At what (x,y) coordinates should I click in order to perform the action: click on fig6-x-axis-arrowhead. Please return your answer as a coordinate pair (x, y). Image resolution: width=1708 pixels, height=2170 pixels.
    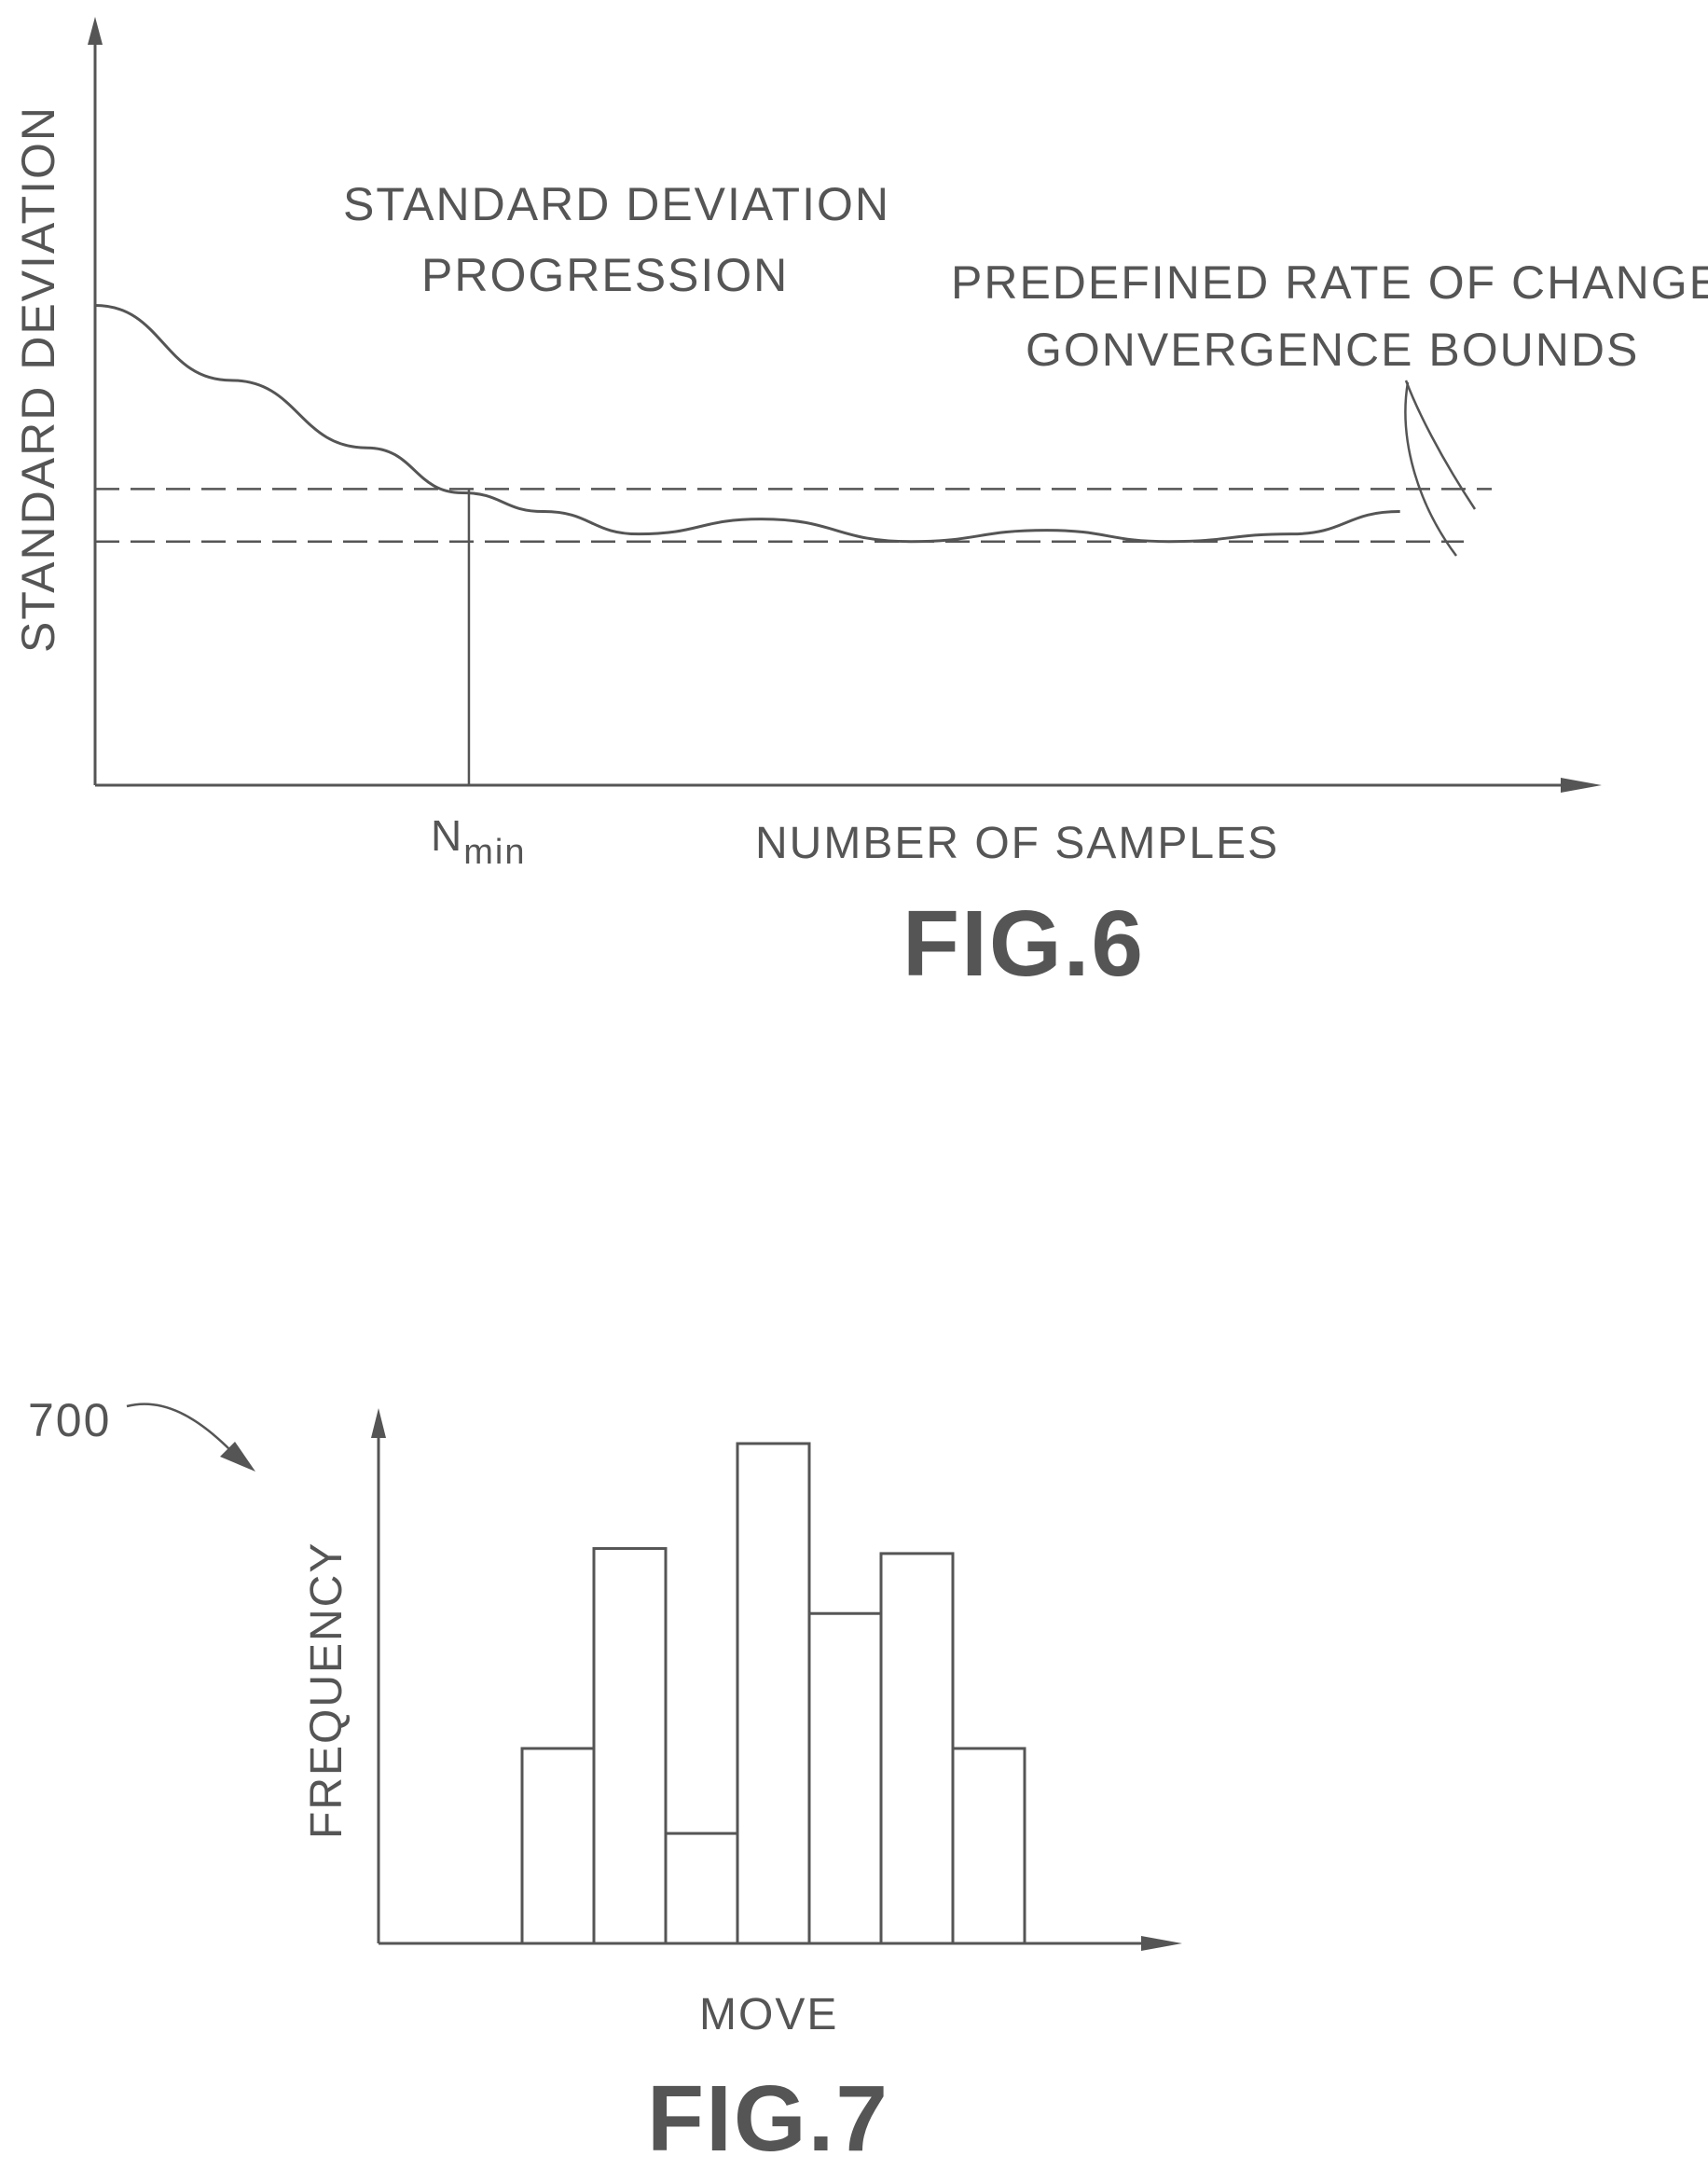
    Looking at the image, I should click on (1581, 785).